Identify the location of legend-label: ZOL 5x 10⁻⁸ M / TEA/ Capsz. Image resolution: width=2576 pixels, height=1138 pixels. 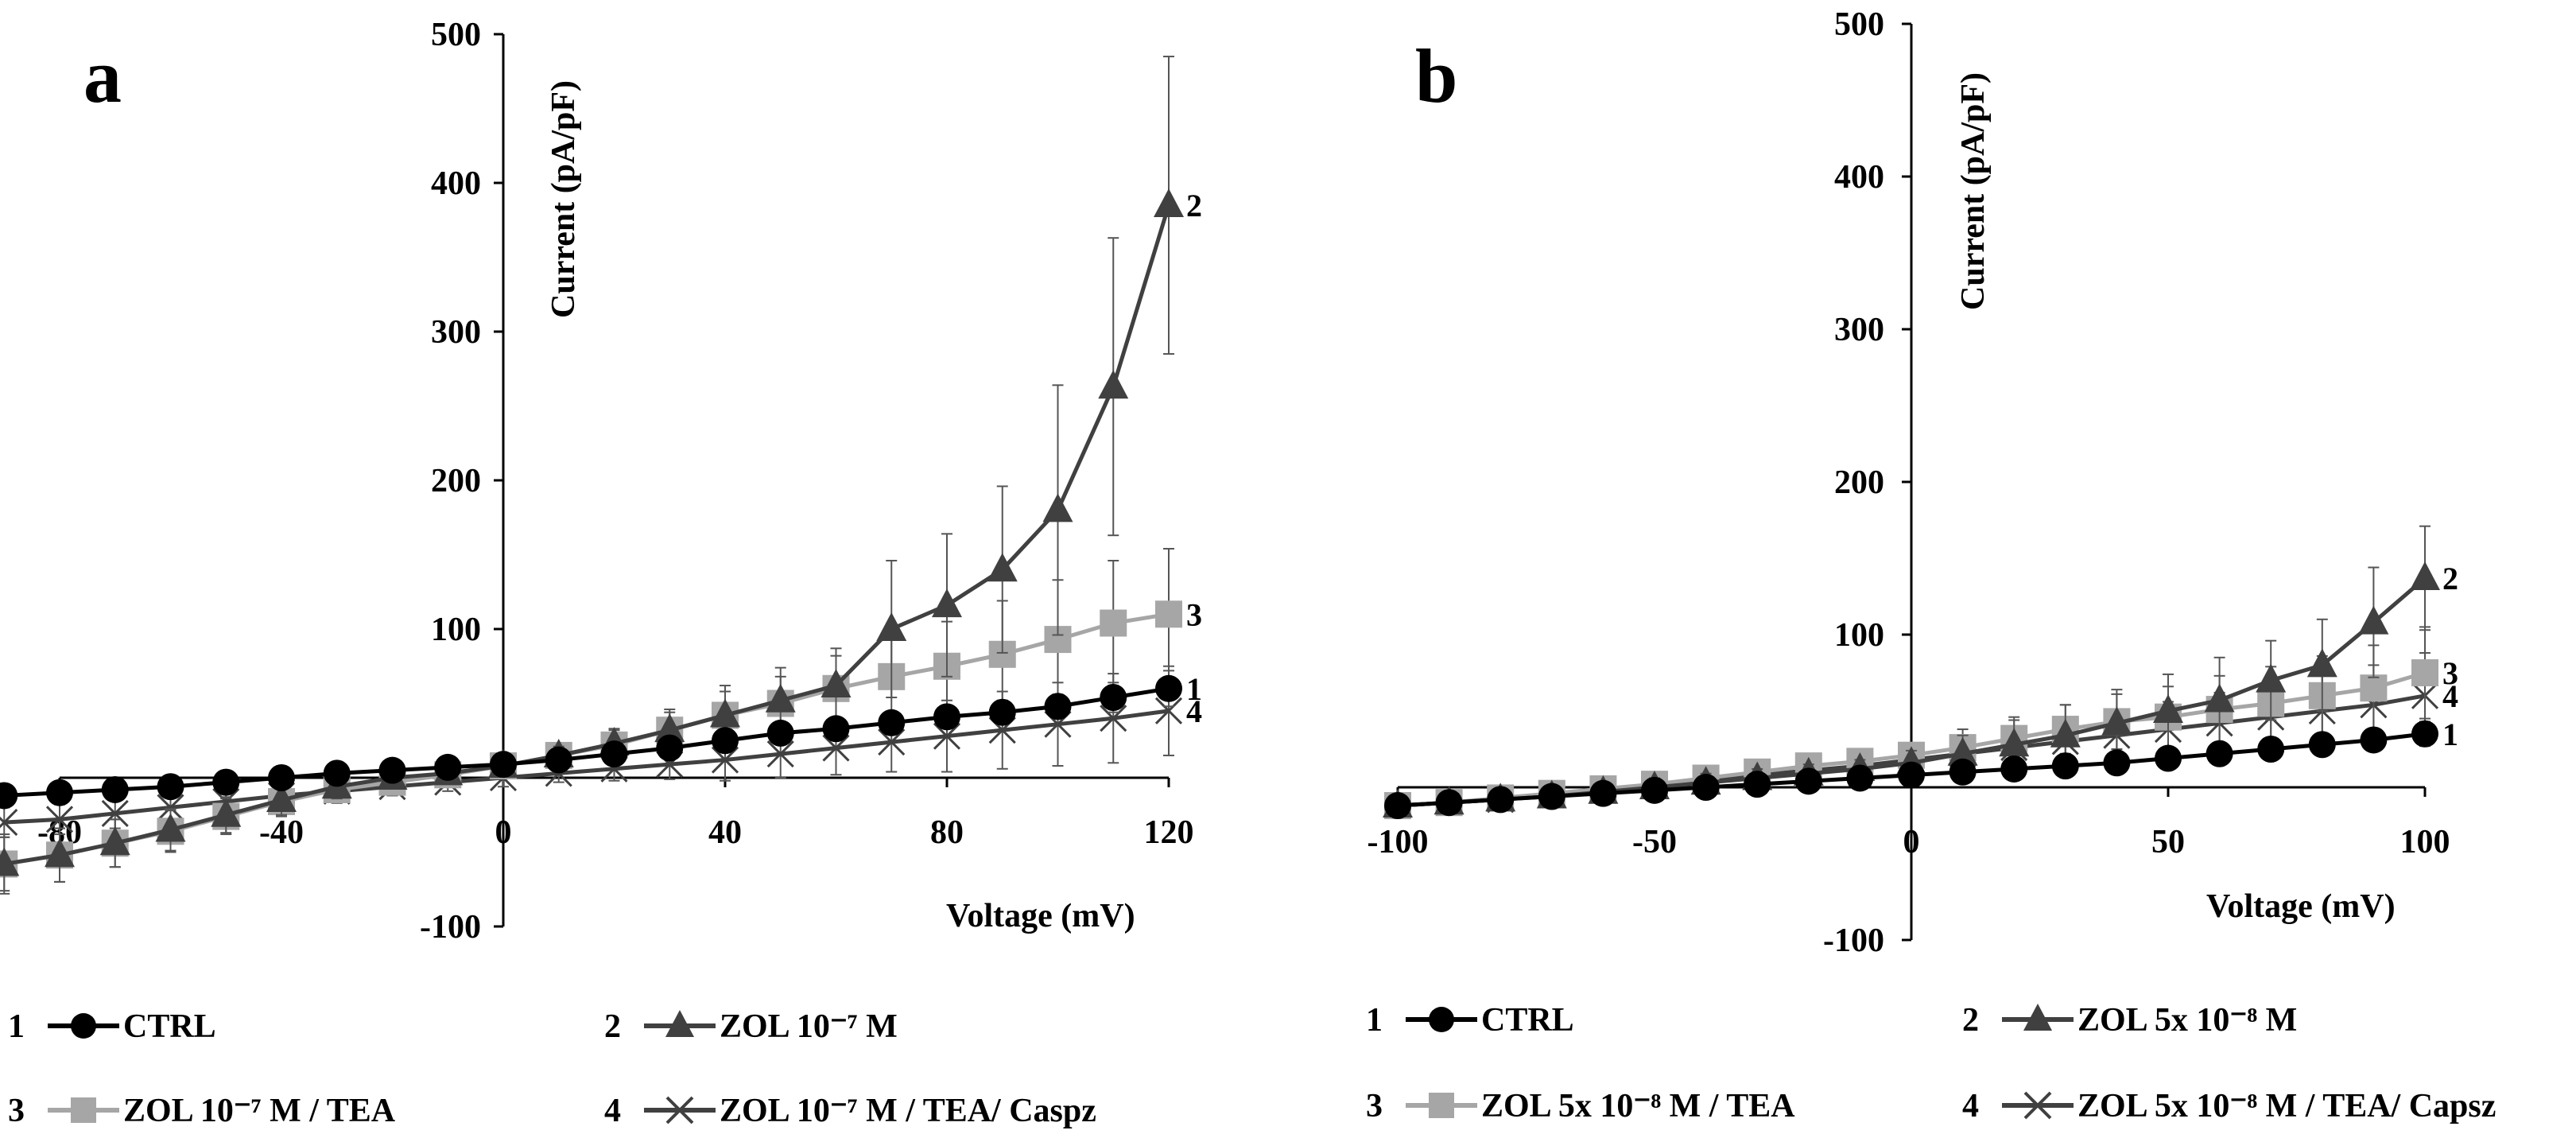
(2286, 1106).